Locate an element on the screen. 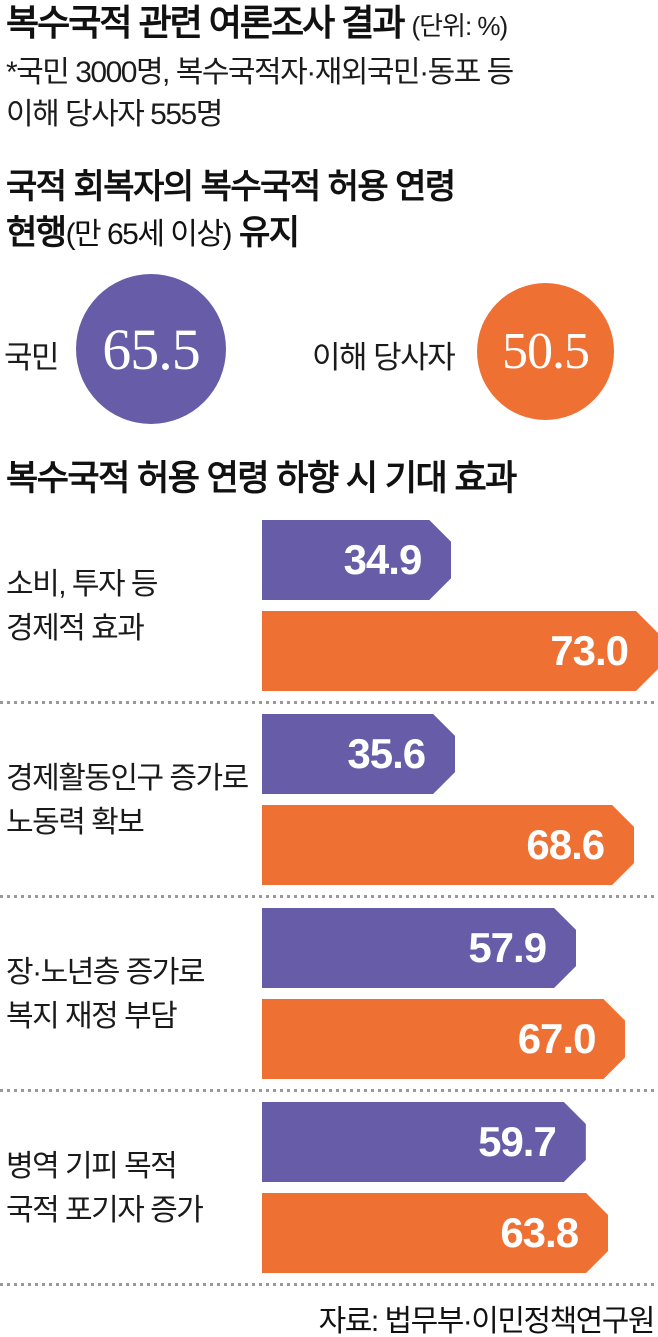 This screenshot has width=658, height=1337. effect-row: 경제활동인구 증가로 노동력 확보 35.6 68.6 is located at coordinates (329, 801).